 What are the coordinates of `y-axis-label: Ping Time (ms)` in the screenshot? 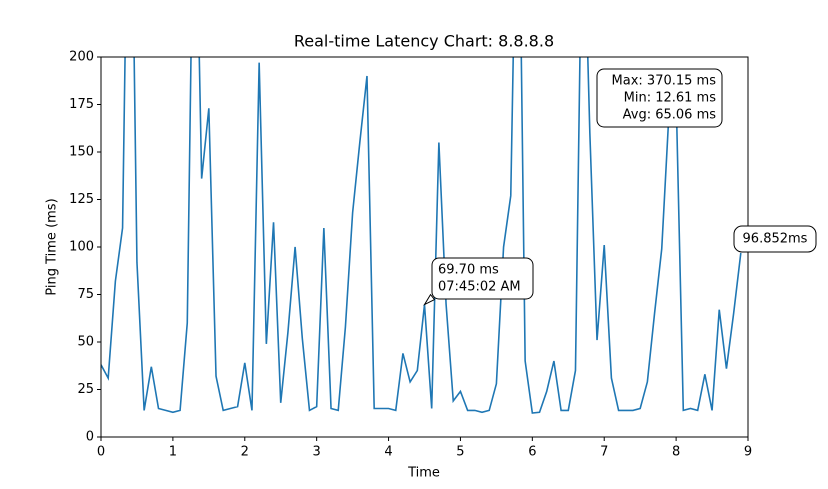 It's located at (52, 246).